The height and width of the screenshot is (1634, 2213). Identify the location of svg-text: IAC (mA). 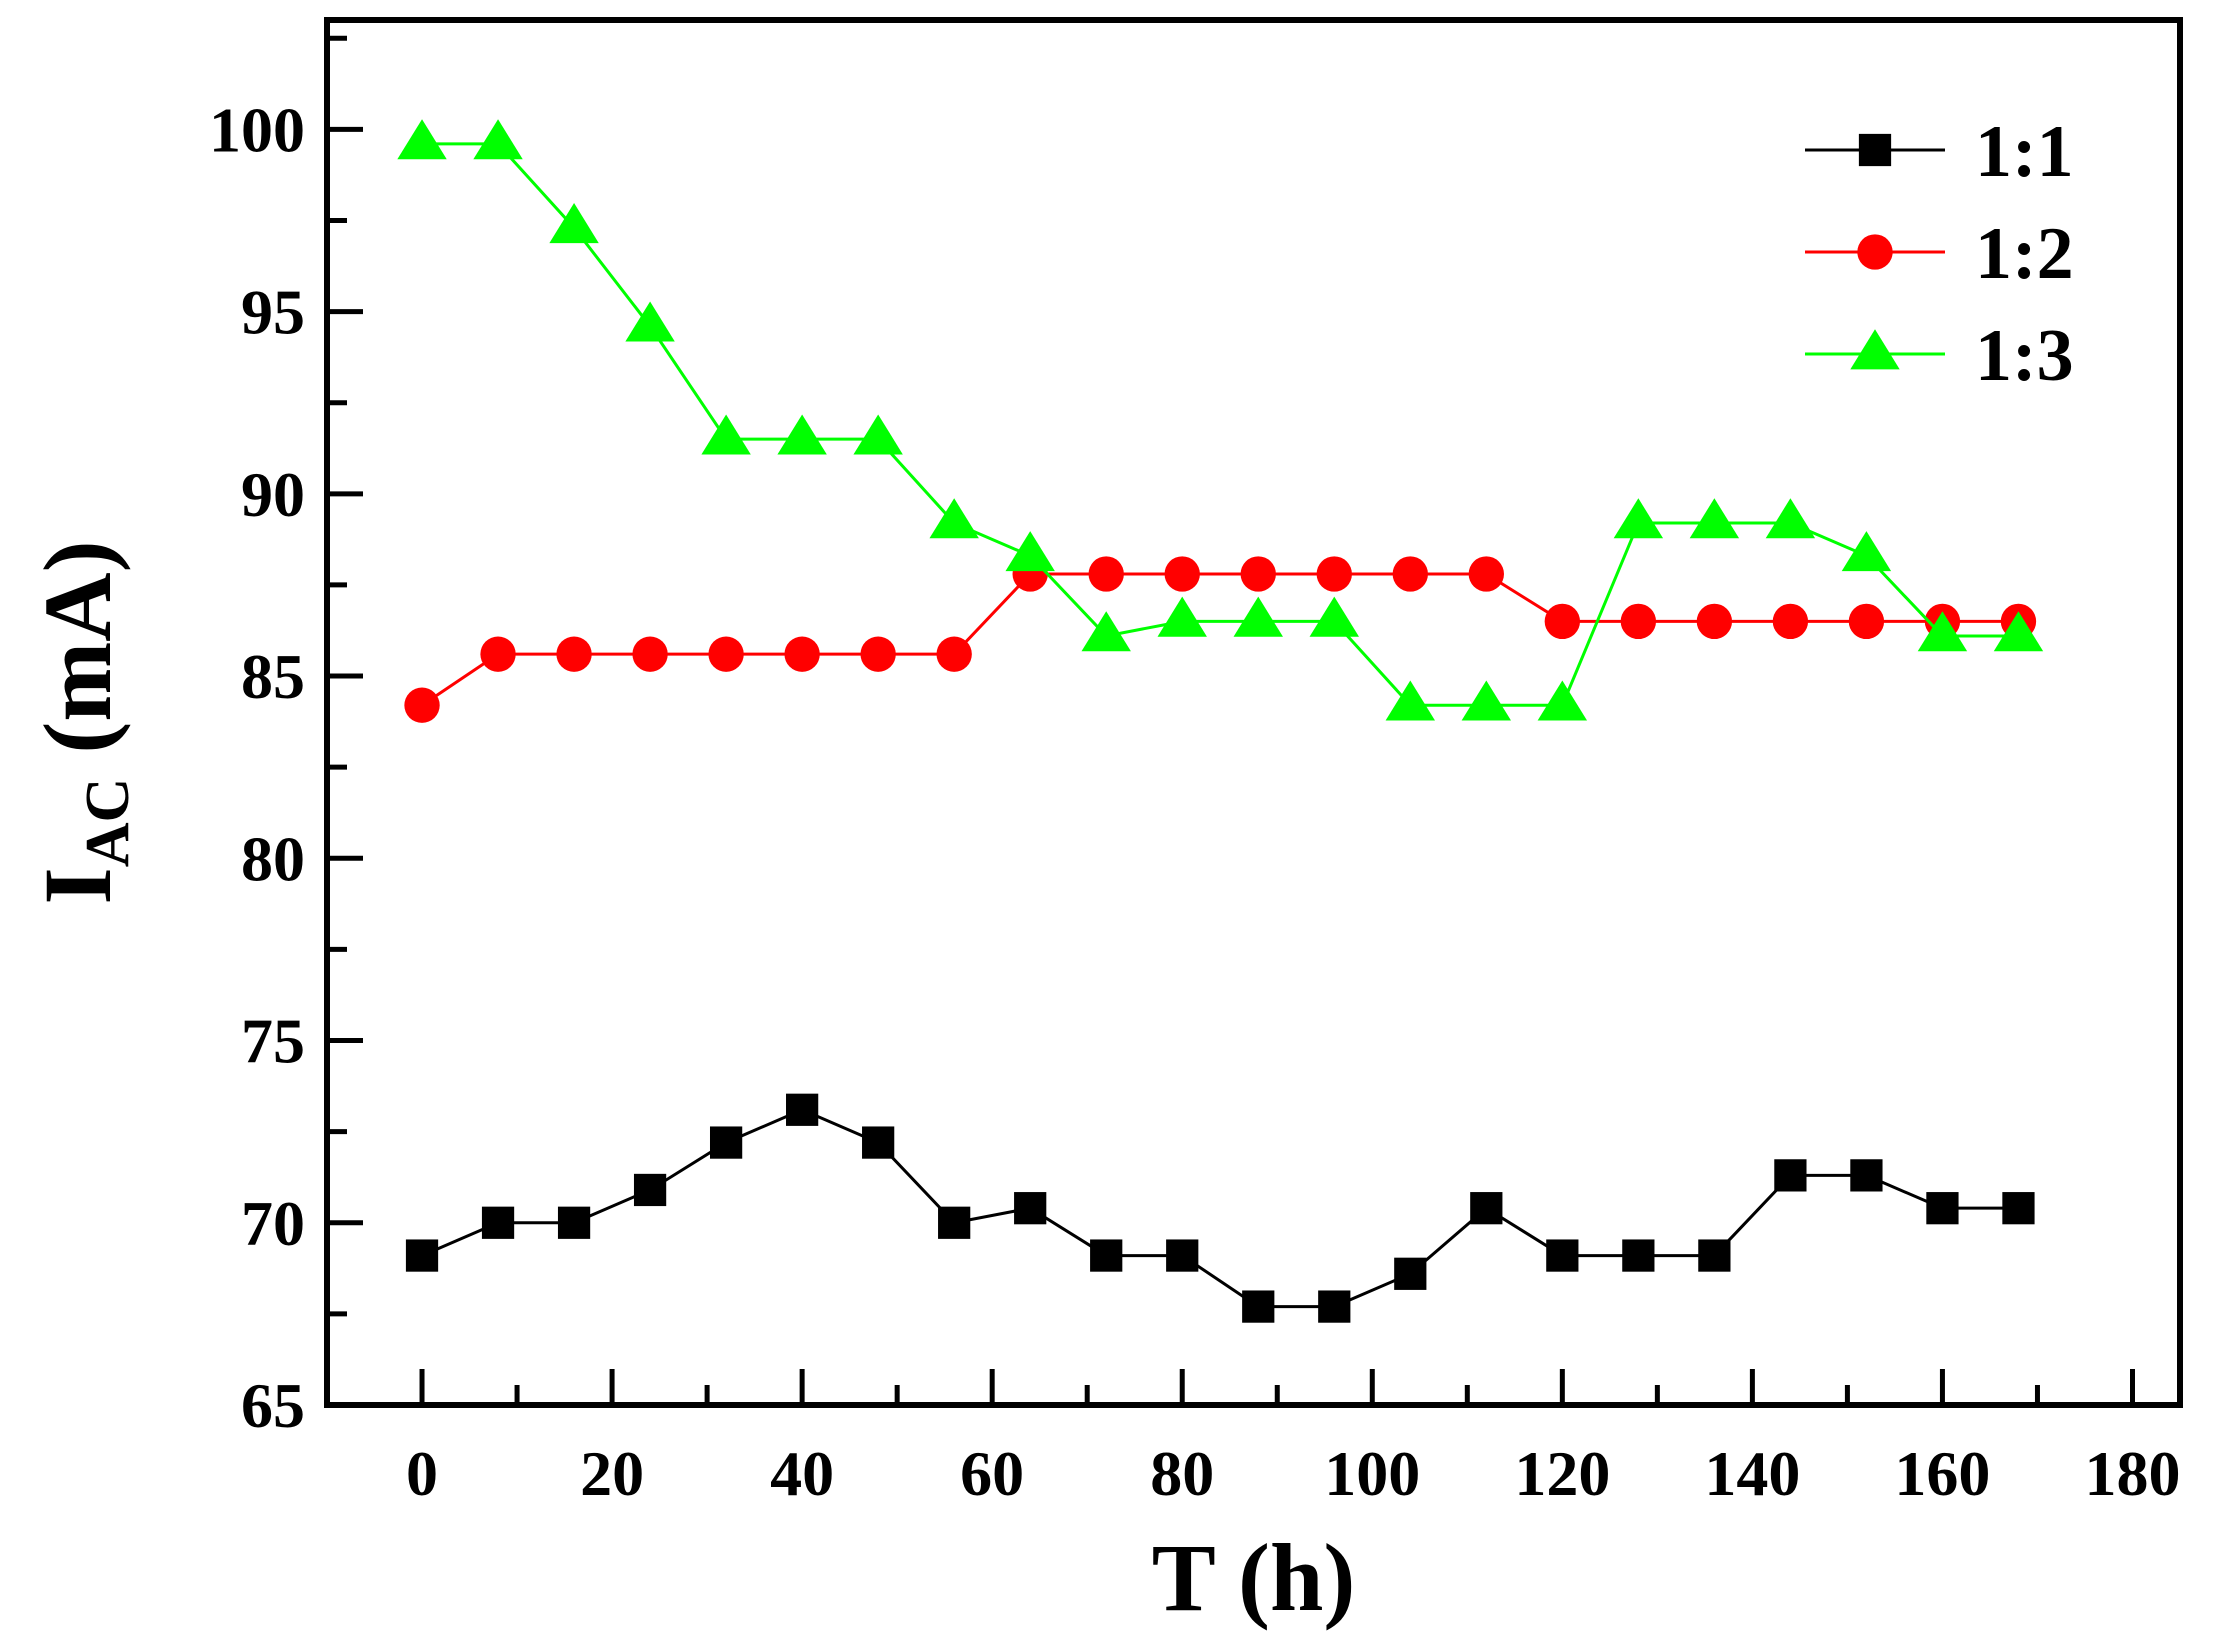
(83, 722).